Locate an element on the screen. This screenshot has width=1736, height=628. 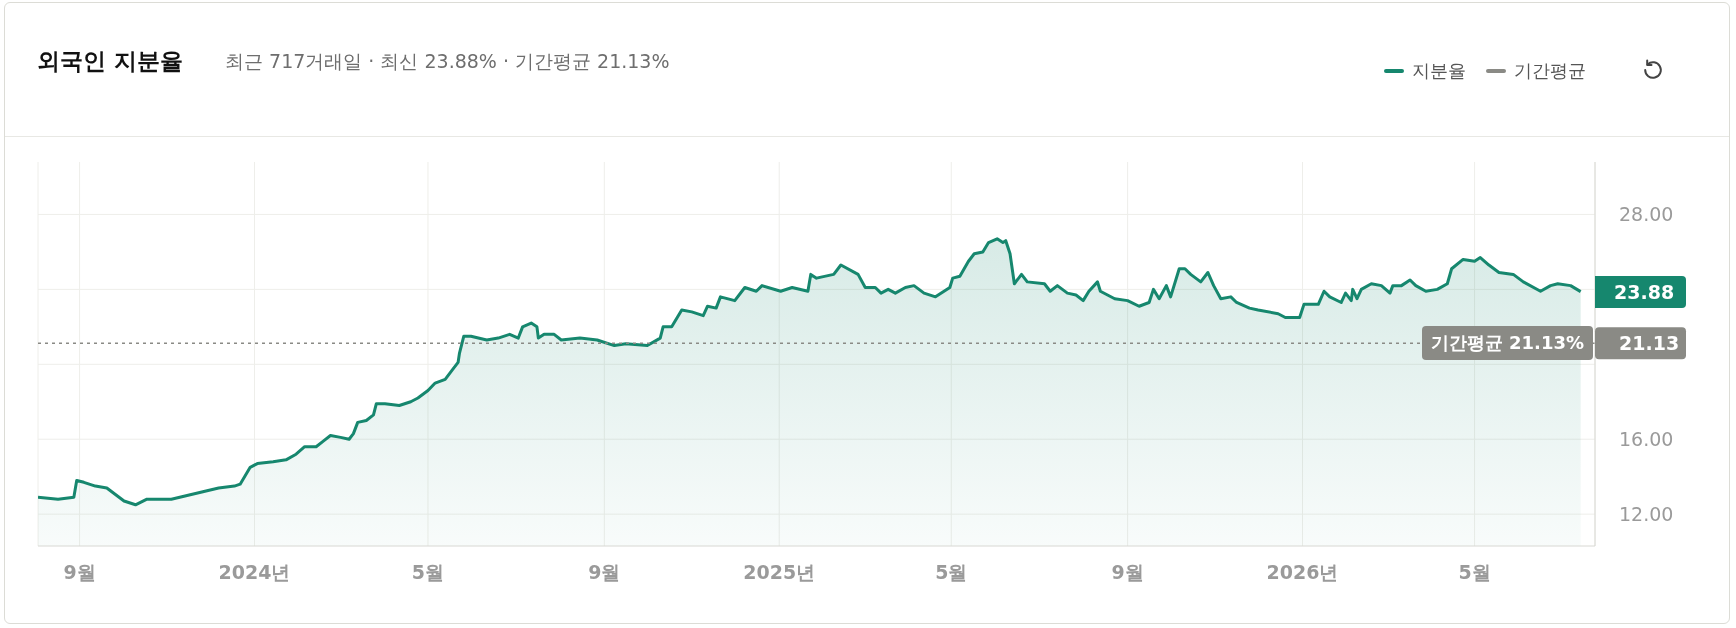
legend-label: 지분율 is located at coordinates (1439, 71).